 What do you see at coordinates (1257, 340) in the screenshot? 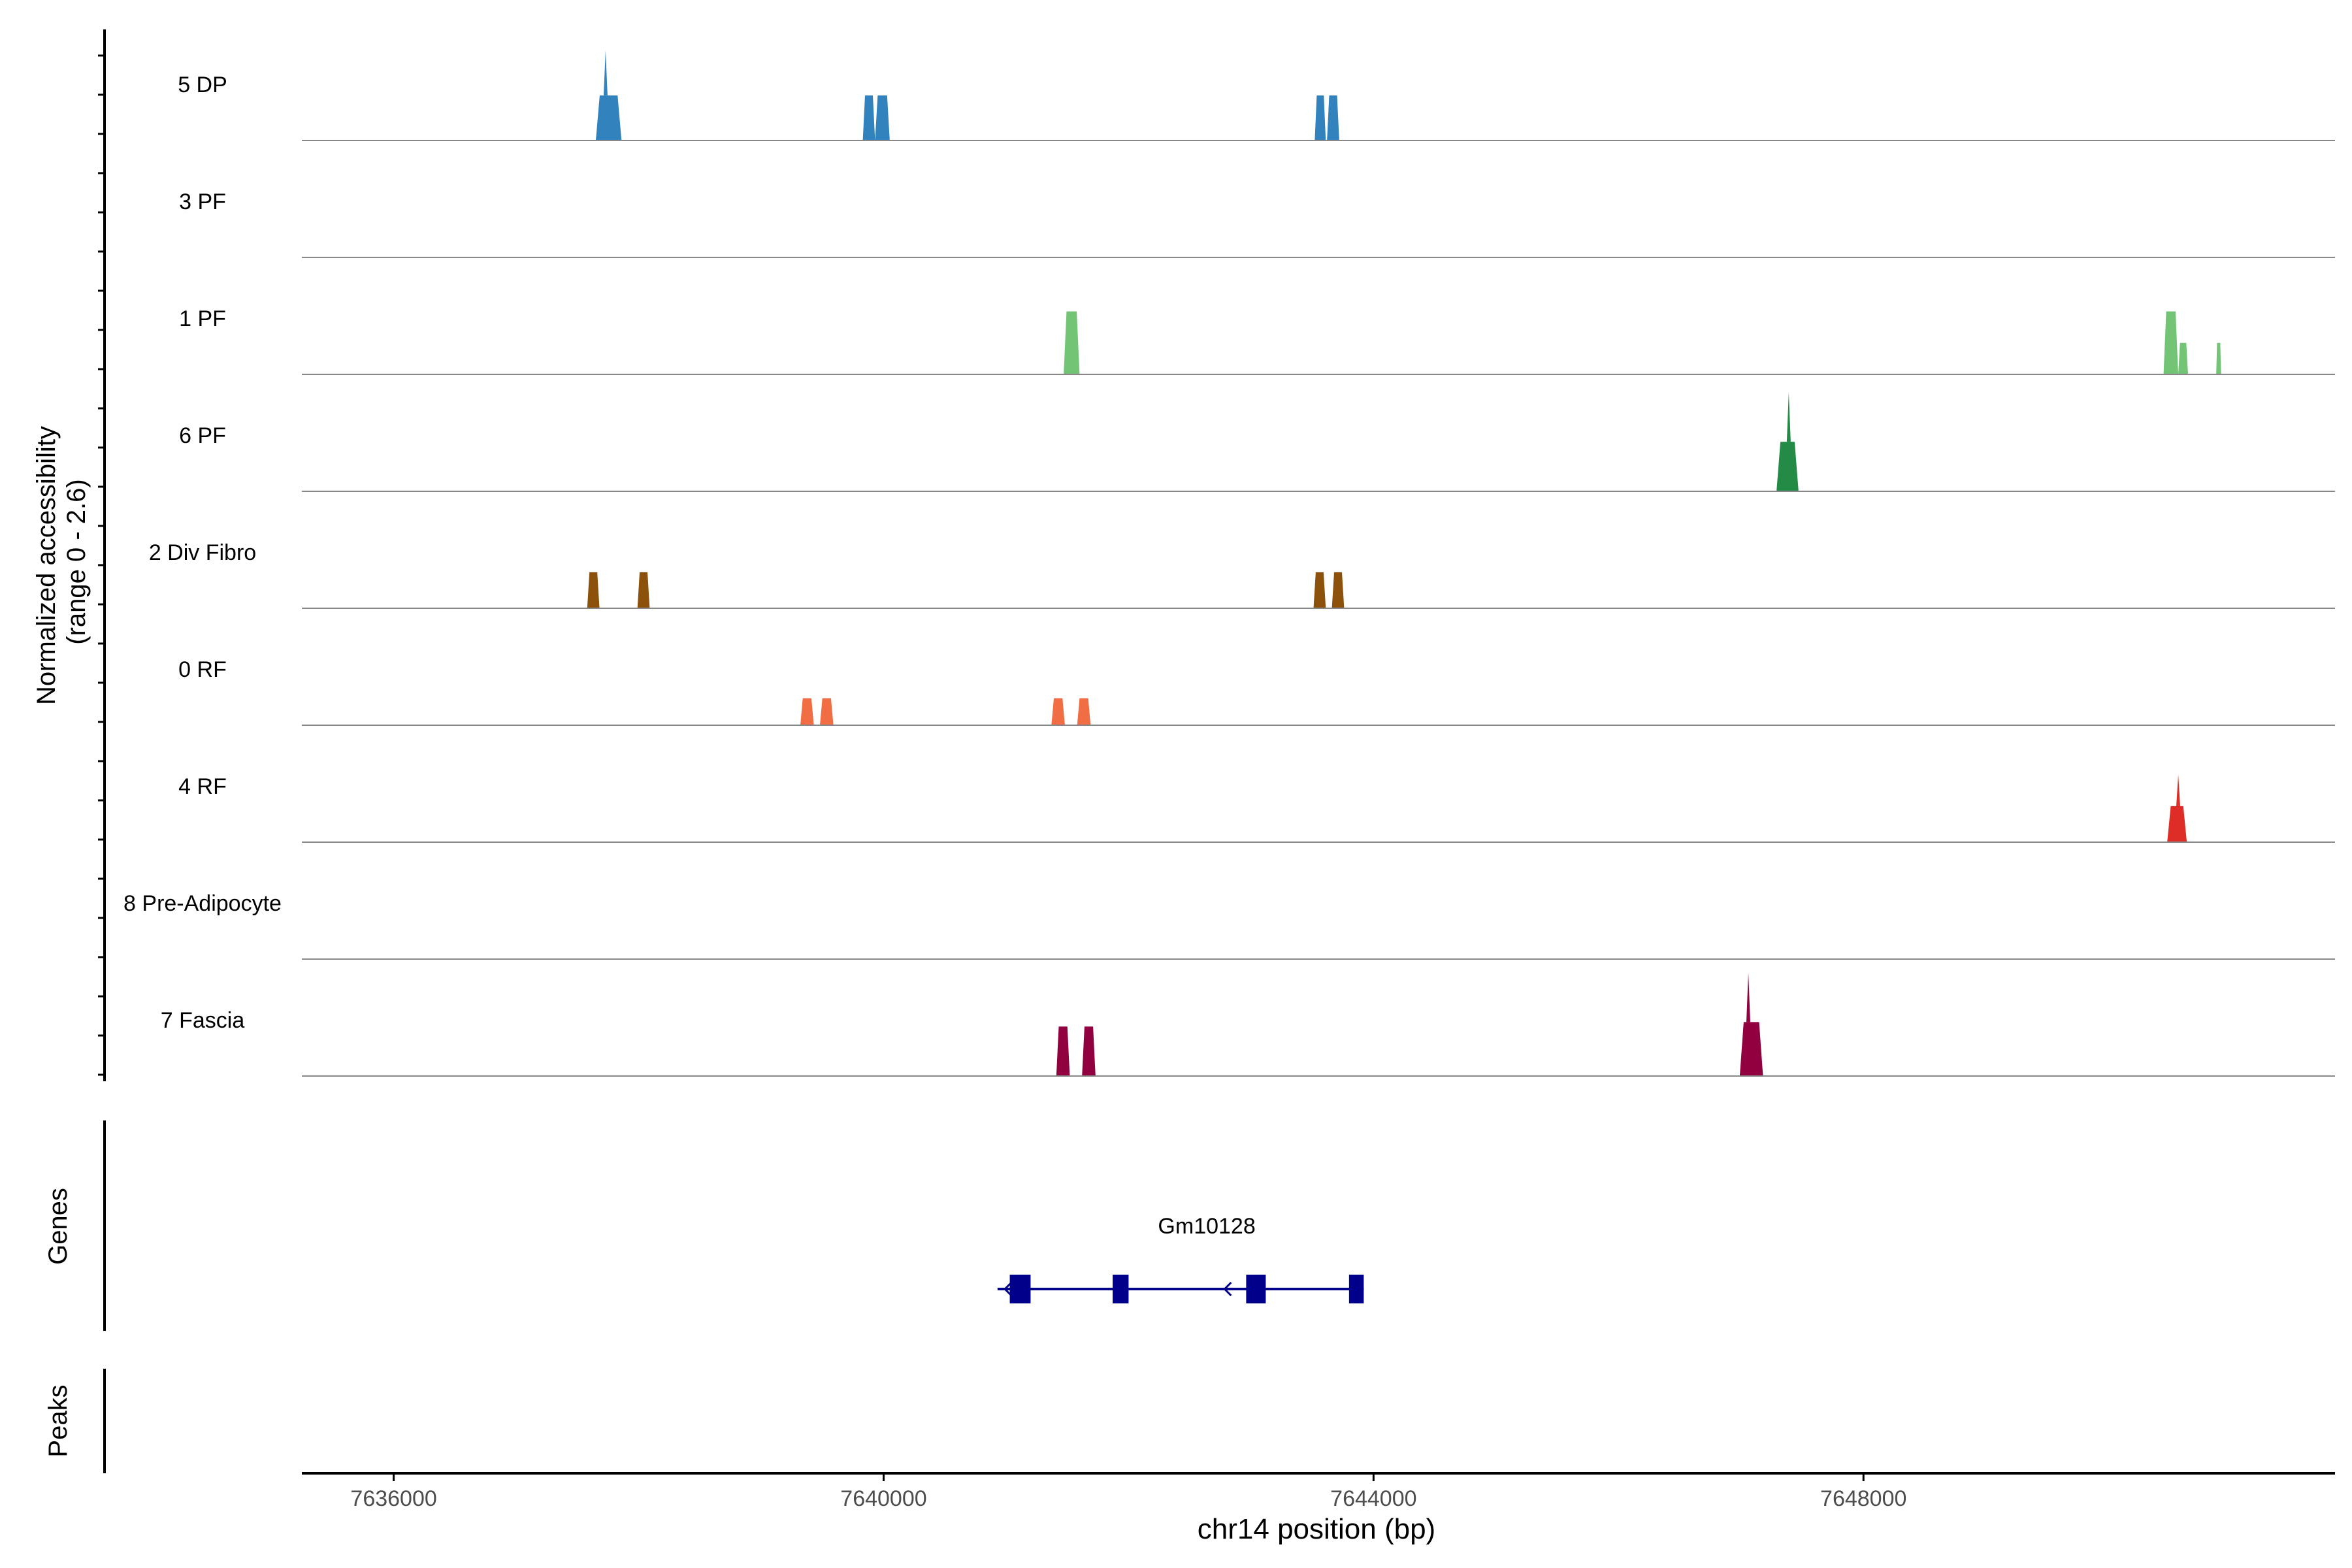
I see `track-1-pf: 1 PF` at bounding box center [1257, 340].